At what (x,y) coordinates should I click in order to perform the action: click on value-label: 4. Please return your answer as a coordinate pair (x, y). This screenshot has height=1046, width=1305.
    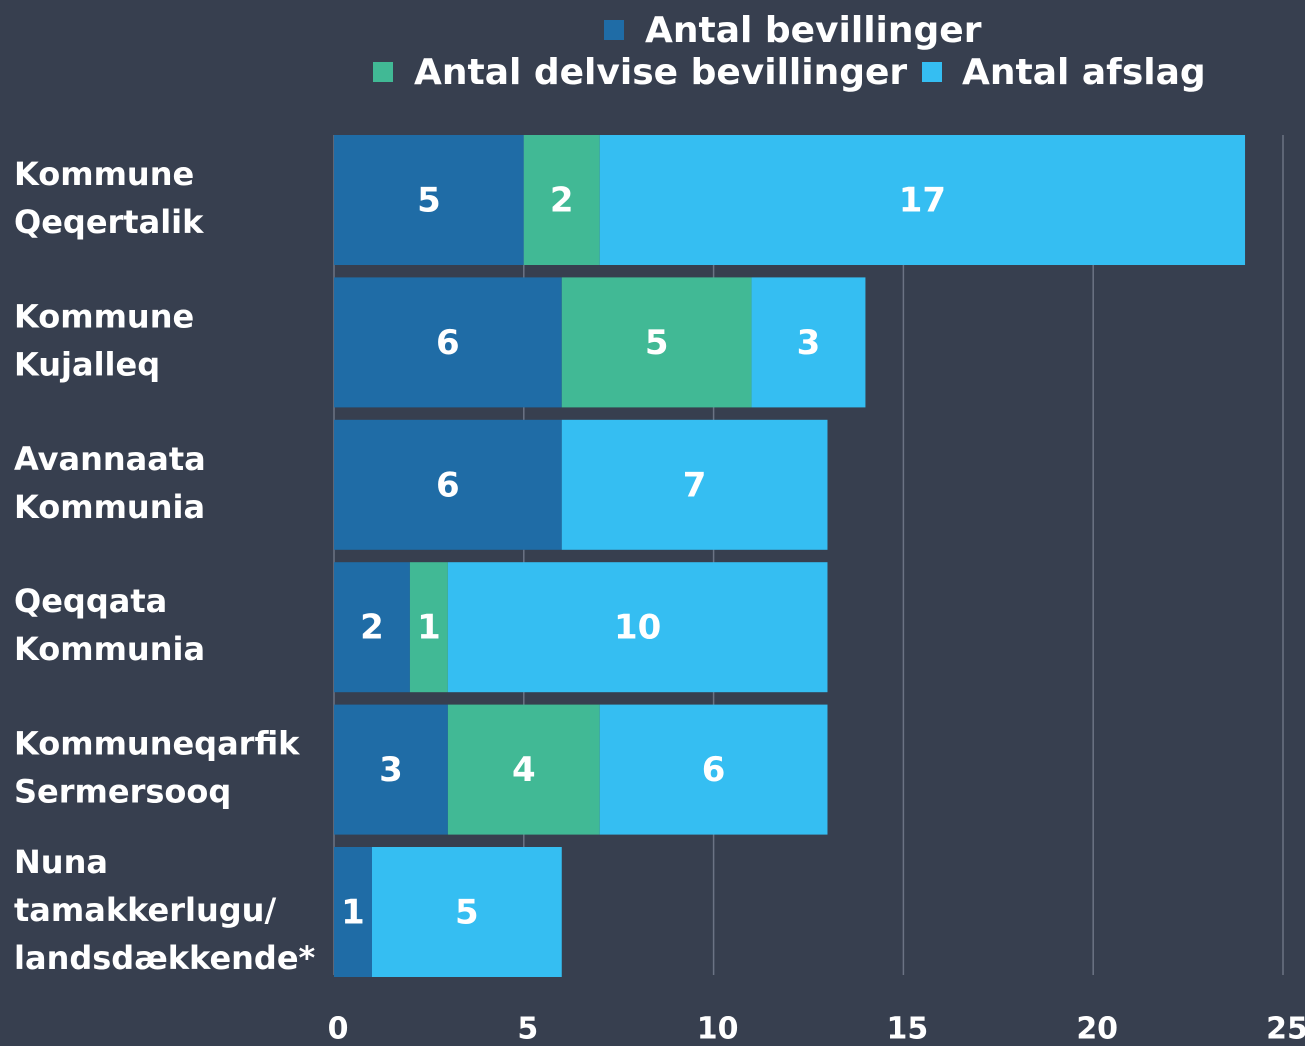
    Looking at the image, I should click on (524, 770).